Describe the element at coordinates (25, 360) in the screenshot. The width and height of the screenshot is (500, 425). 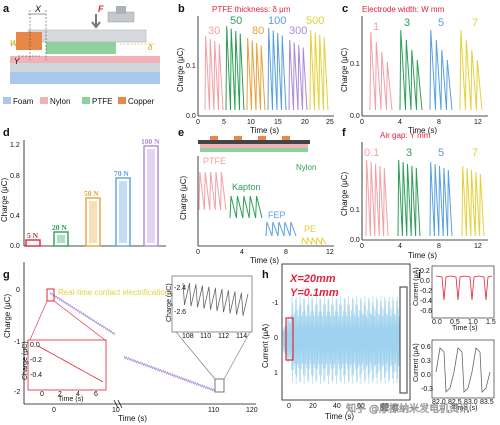
I see `inset-1-ylabel: Charge (μC)` at that location.